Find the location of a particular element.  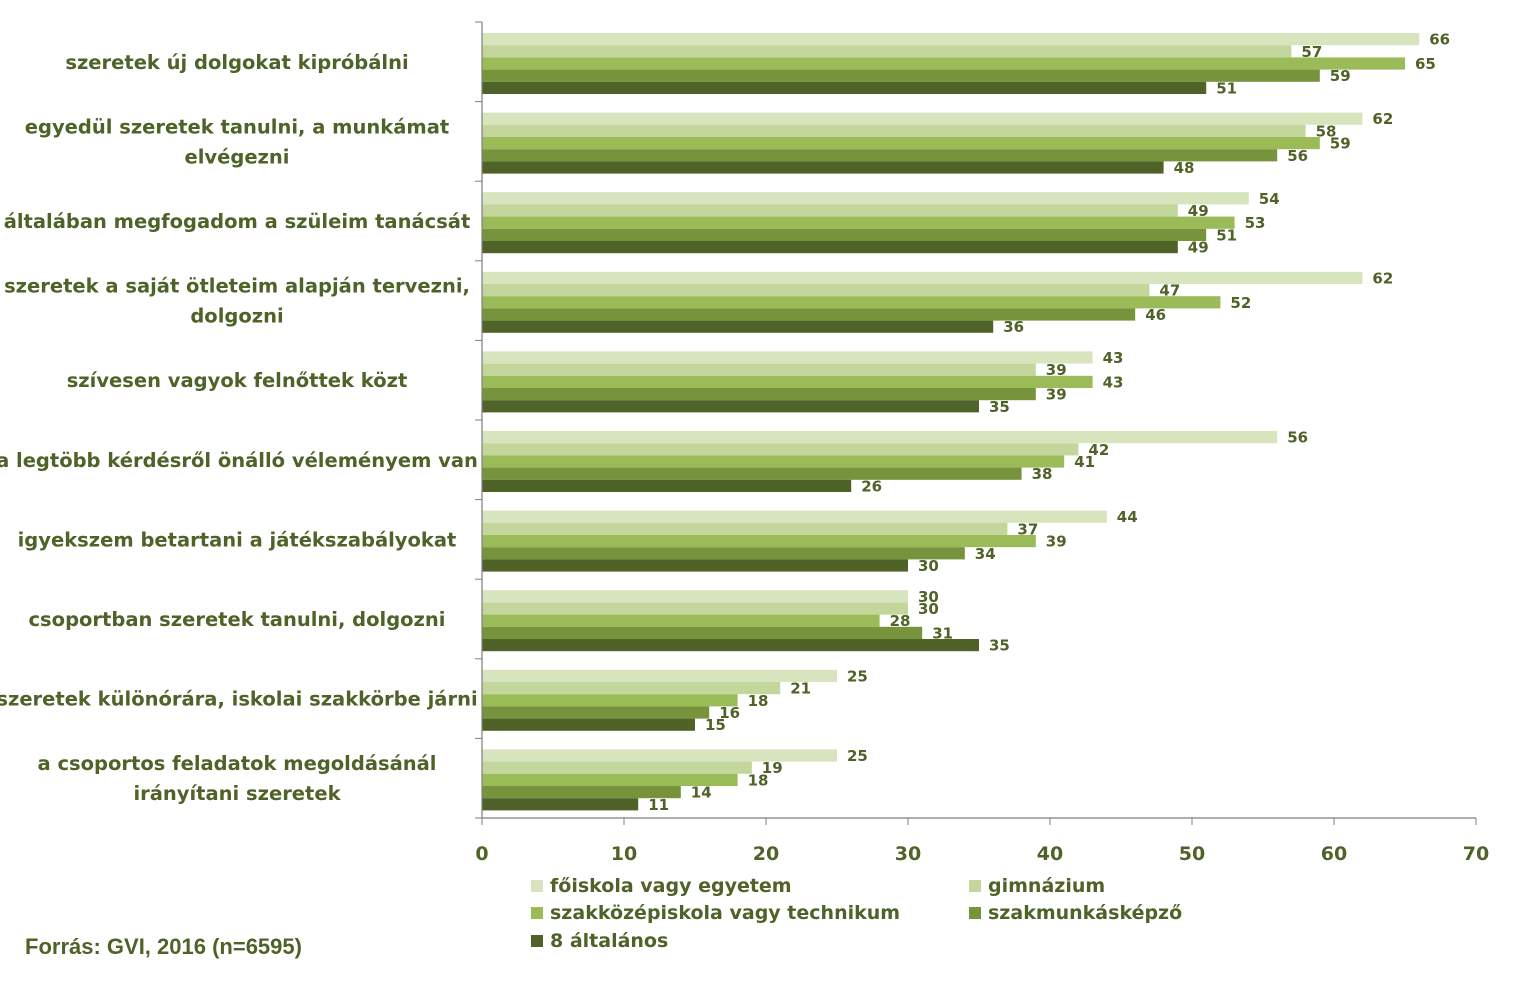

value-label: 66 is located at coordinates (1439, 40).